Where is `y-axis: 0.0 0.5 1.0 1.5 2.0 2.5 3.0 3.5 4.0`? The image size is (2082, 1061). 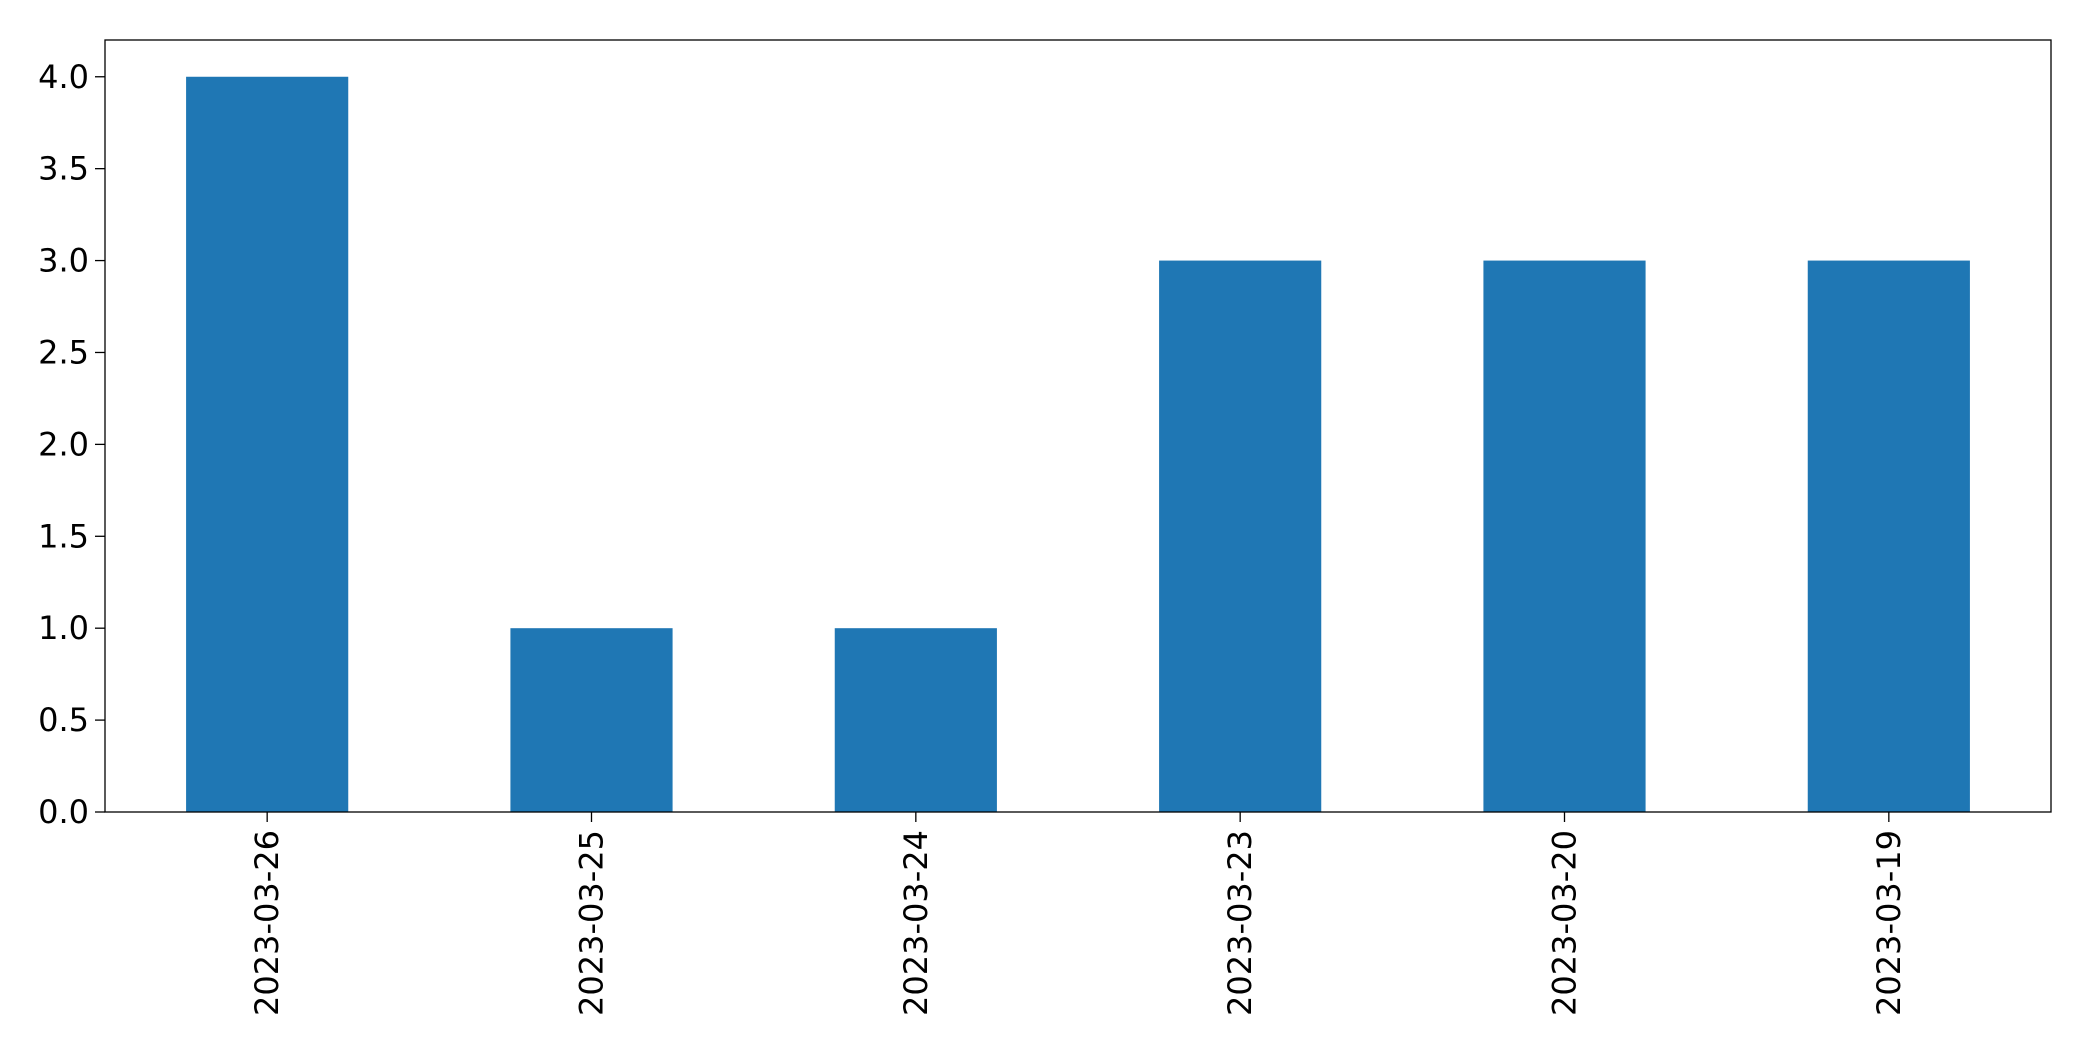
y-axis: 0.0 0.5 1.0 1.5 2.0 2.5 3.0 3.5 4.0 is located at coordinates (71, 444).